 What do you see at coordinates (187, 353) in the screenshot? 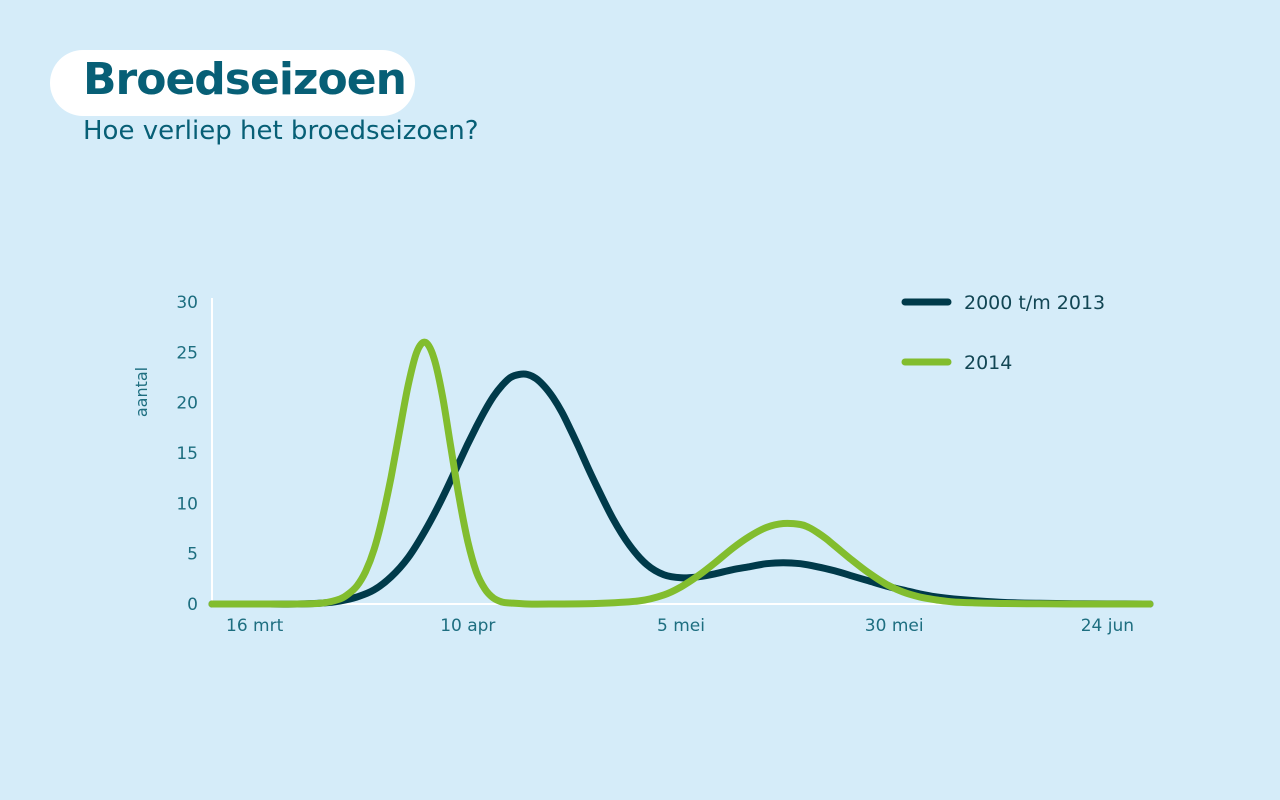
I see `y-tick-label: 25` at bounding box center [187, 353].